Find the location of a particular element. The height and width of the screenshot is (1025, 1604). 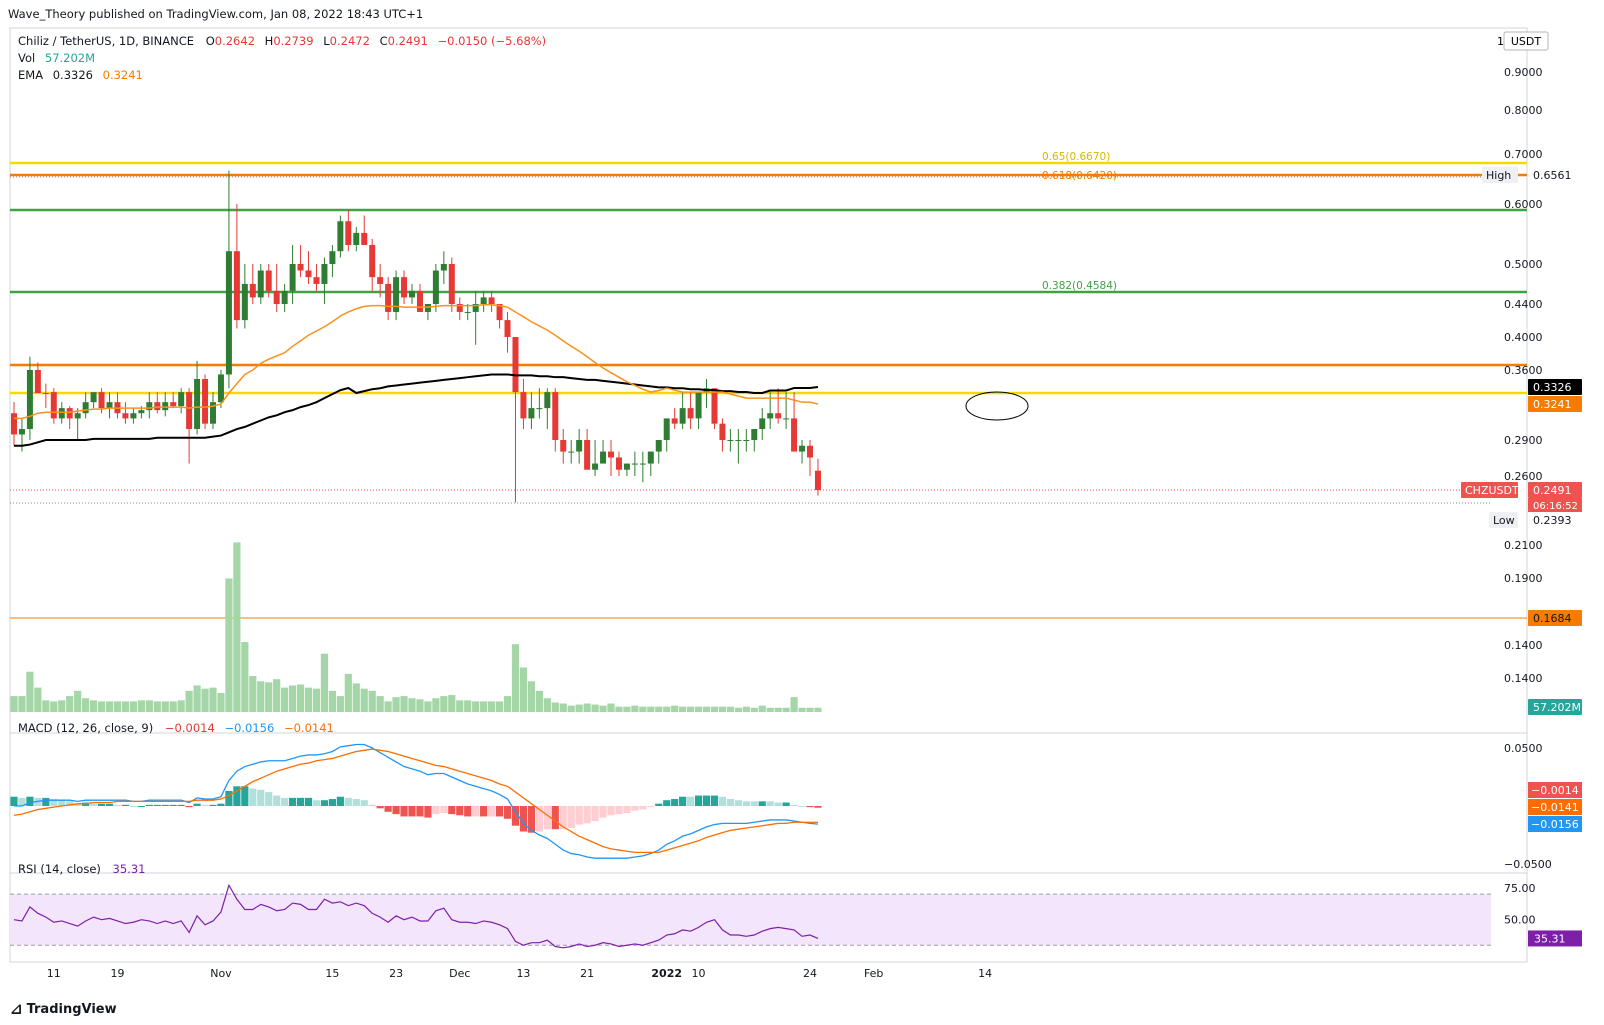

price-badge-value: 0.2393 is located at coordinates (1552, 520).